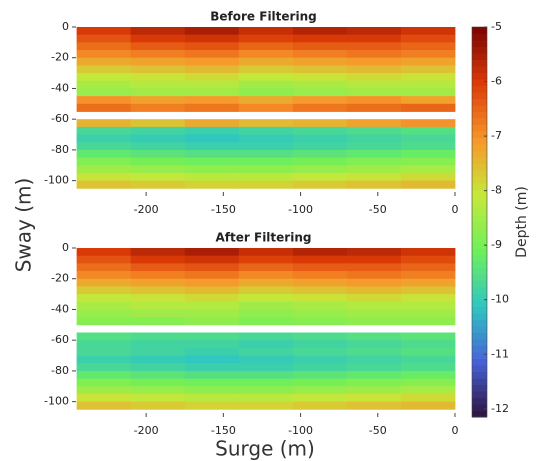 The image size is (536, 461). Describe the element at coordinates (496, 81) in the screenshot. I see `colorbar-tick-label: -6` at that location.